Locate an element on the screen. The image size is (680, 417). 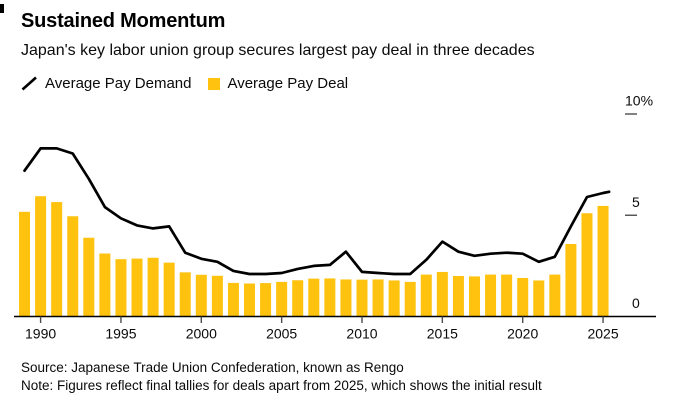
bar-1990 is located at coordinates (41, 256).